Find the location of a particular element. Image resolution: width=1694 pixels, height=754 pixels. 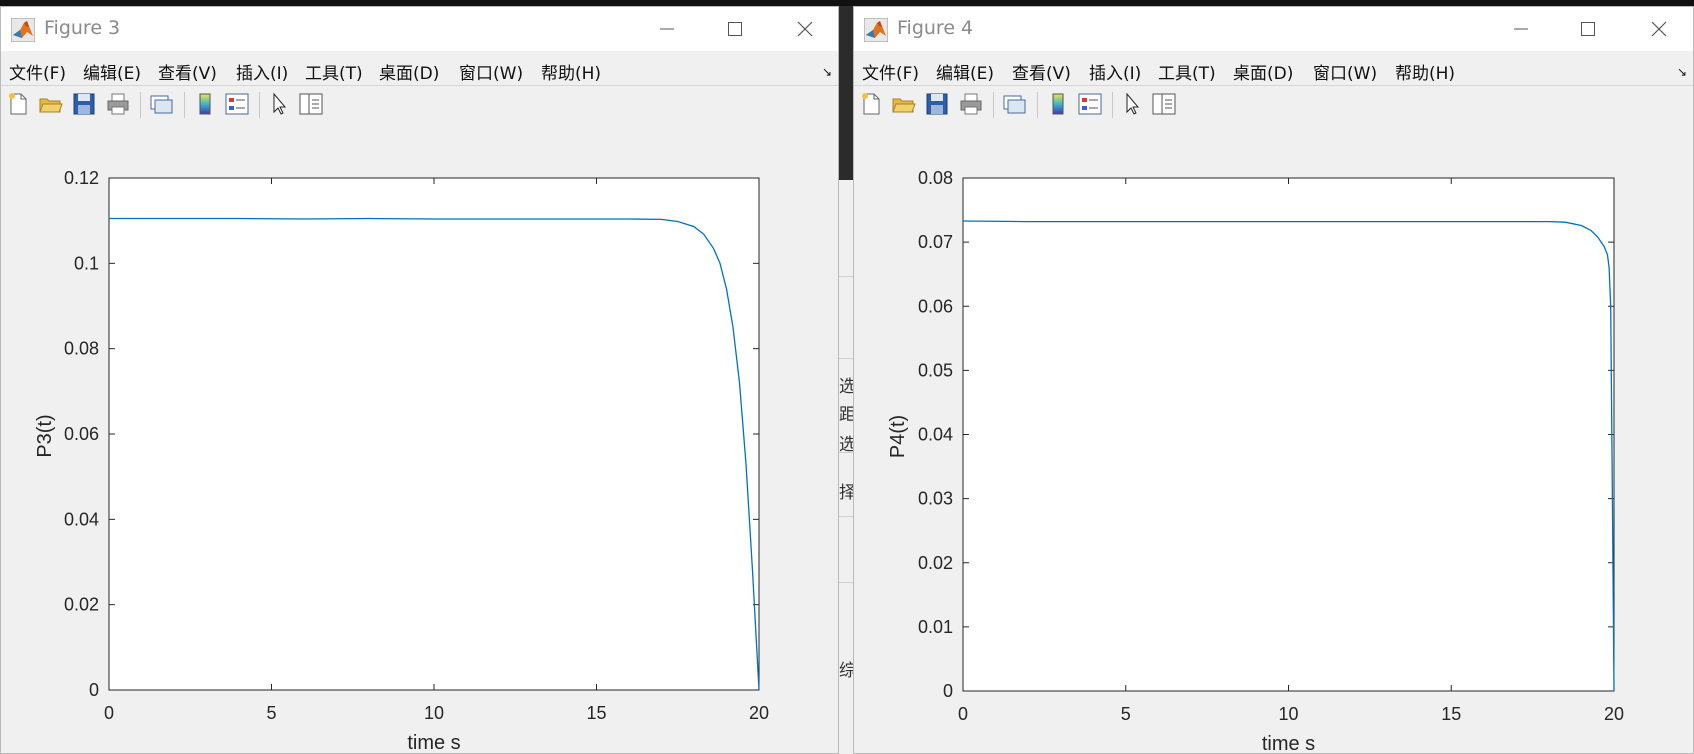

y-tick-label: 0.08 is located at coordinates (81, 349).